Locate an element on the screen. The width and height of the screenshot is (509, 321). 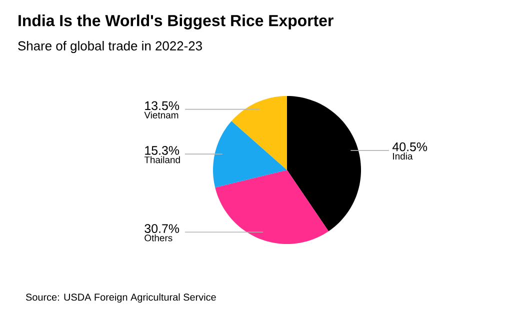
source-note: Source: USDA Foreign Agricultural Service is located at coordinates (121, 298).